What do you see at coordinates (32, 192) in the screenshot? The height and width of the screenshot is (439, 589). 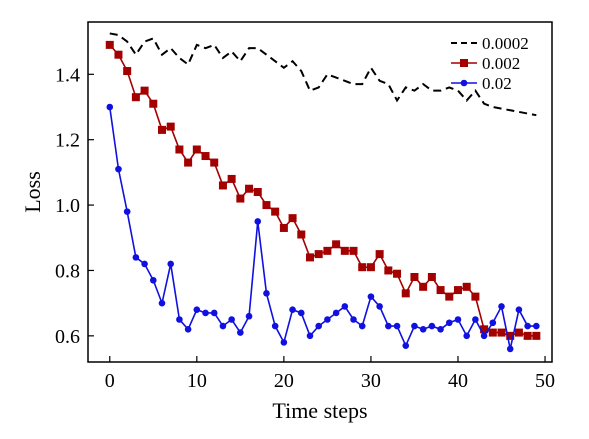 I see `y-axis-label: Loss` at bounding box center [32, 192].